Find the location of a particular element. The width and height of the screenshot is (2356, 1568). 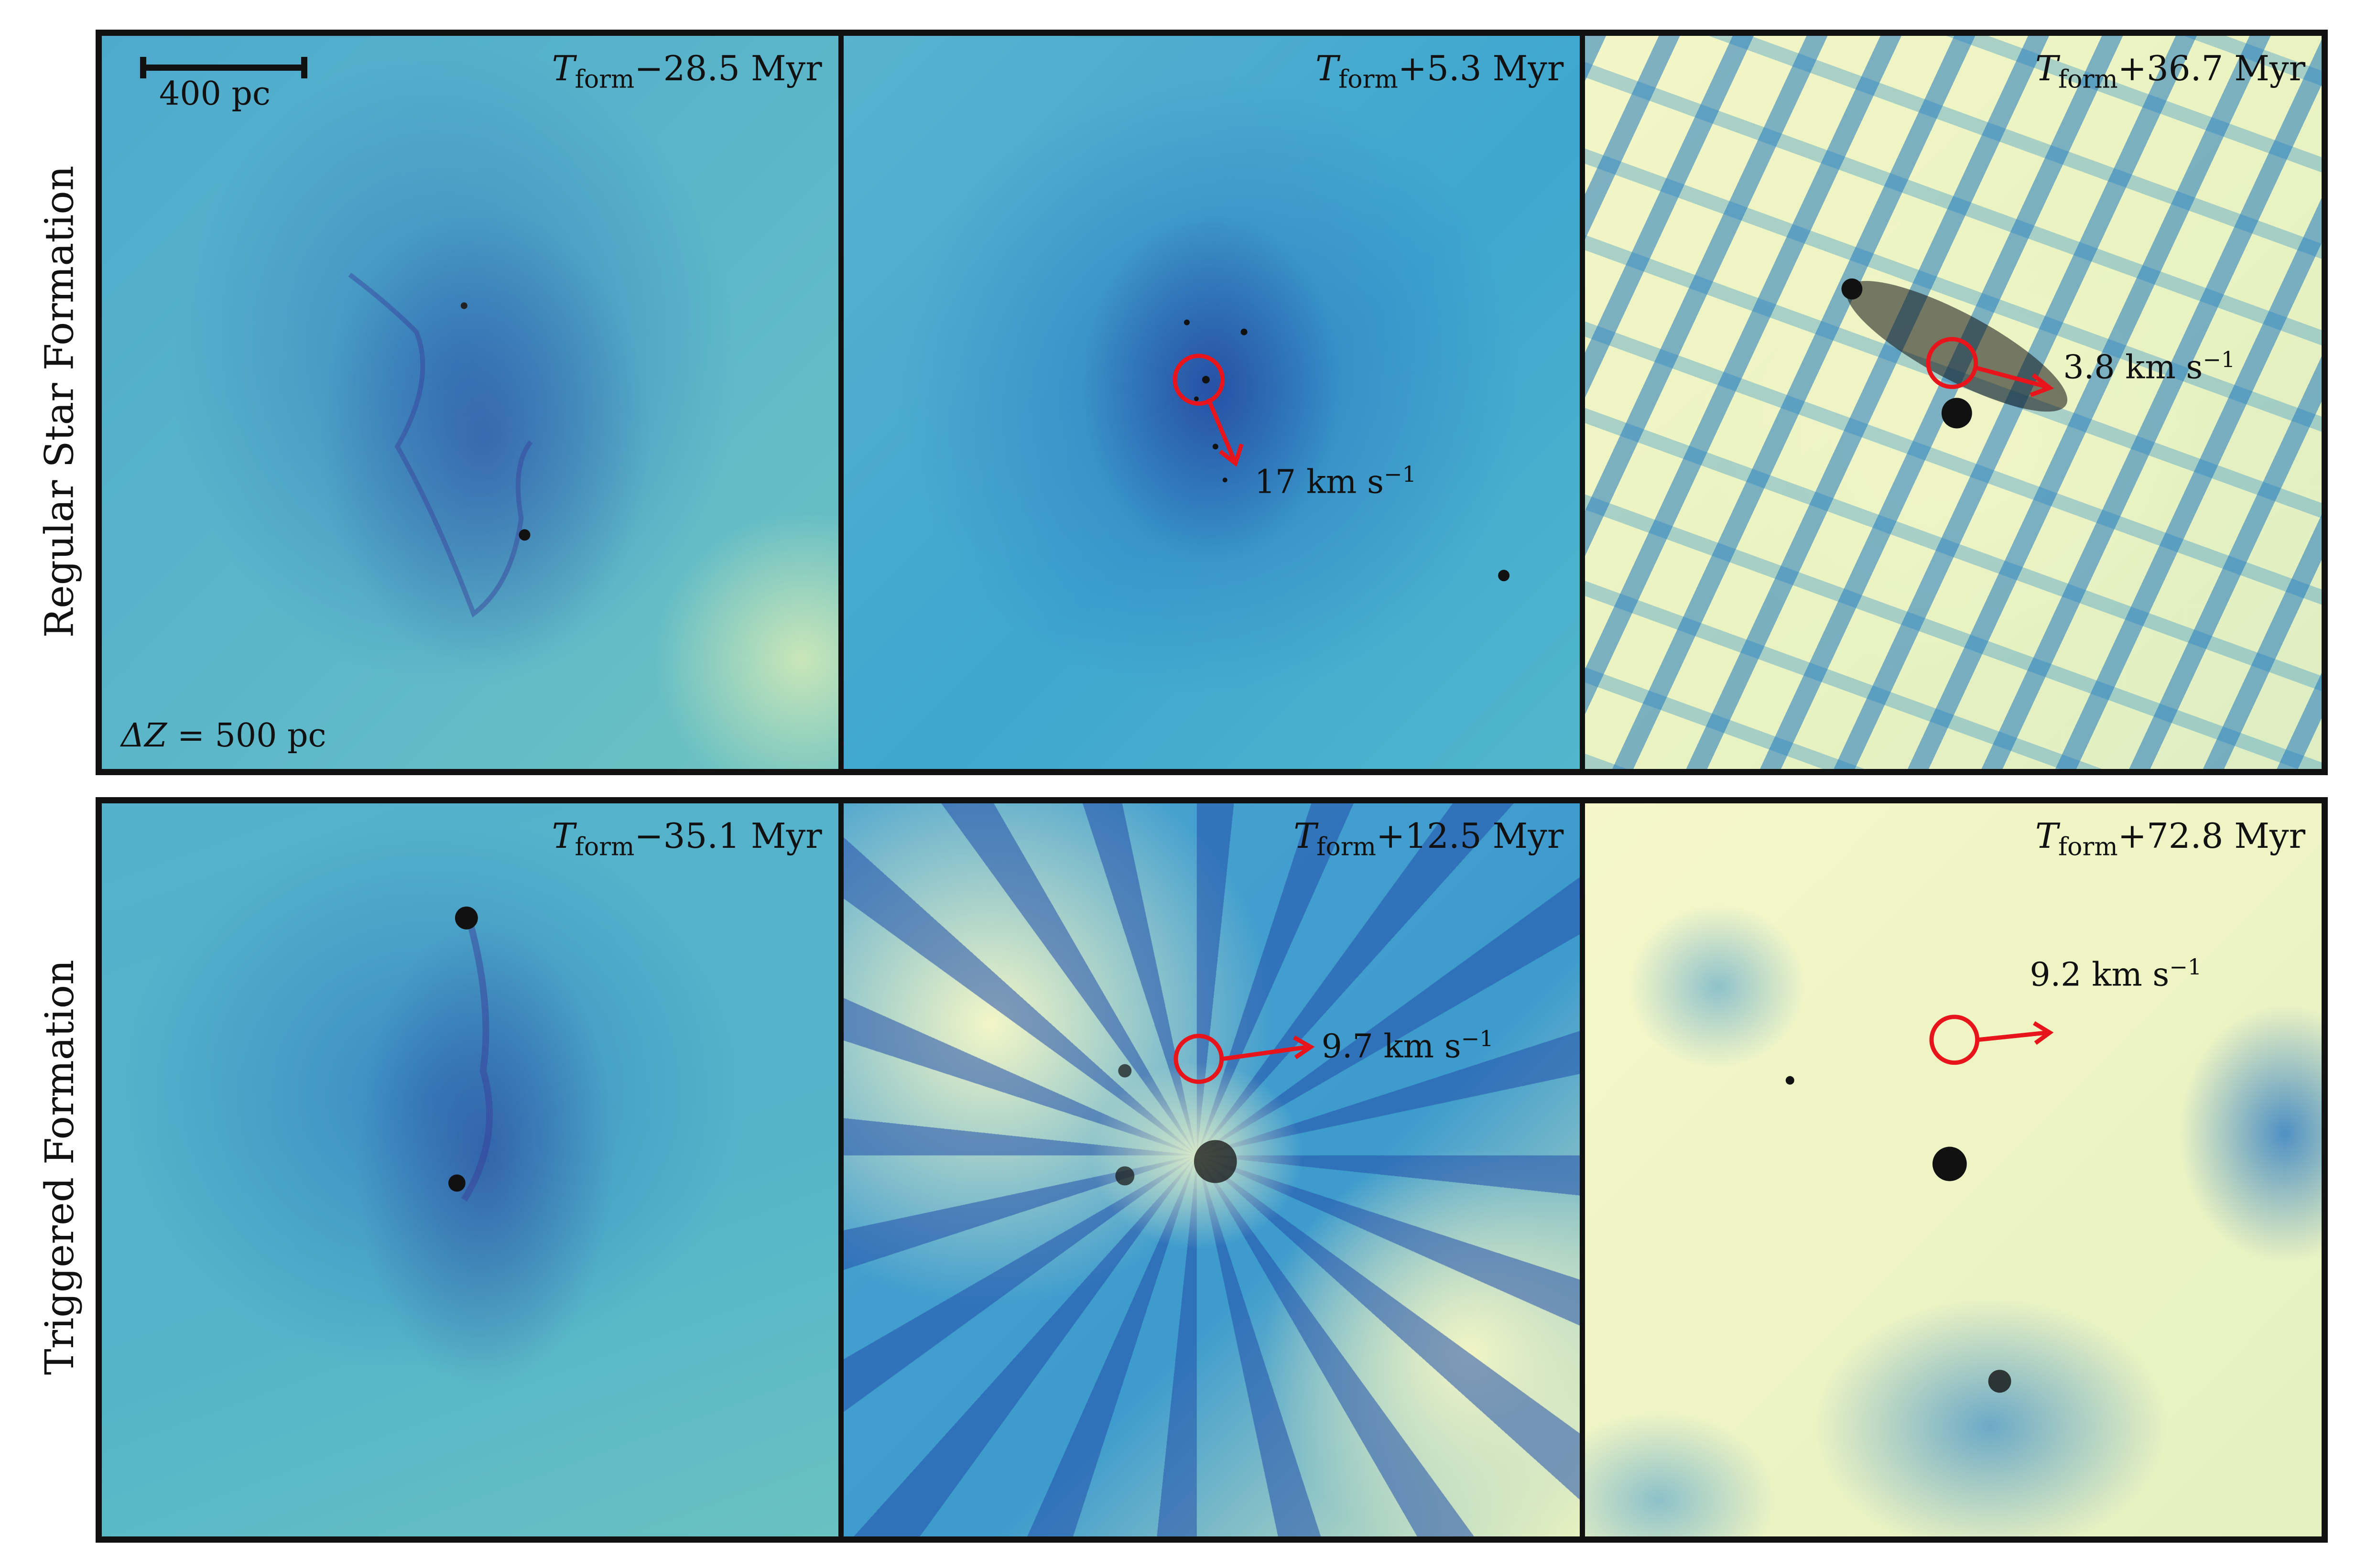

row-label-regular-text: Regular Star Formation is located at coordinates (60, 401).